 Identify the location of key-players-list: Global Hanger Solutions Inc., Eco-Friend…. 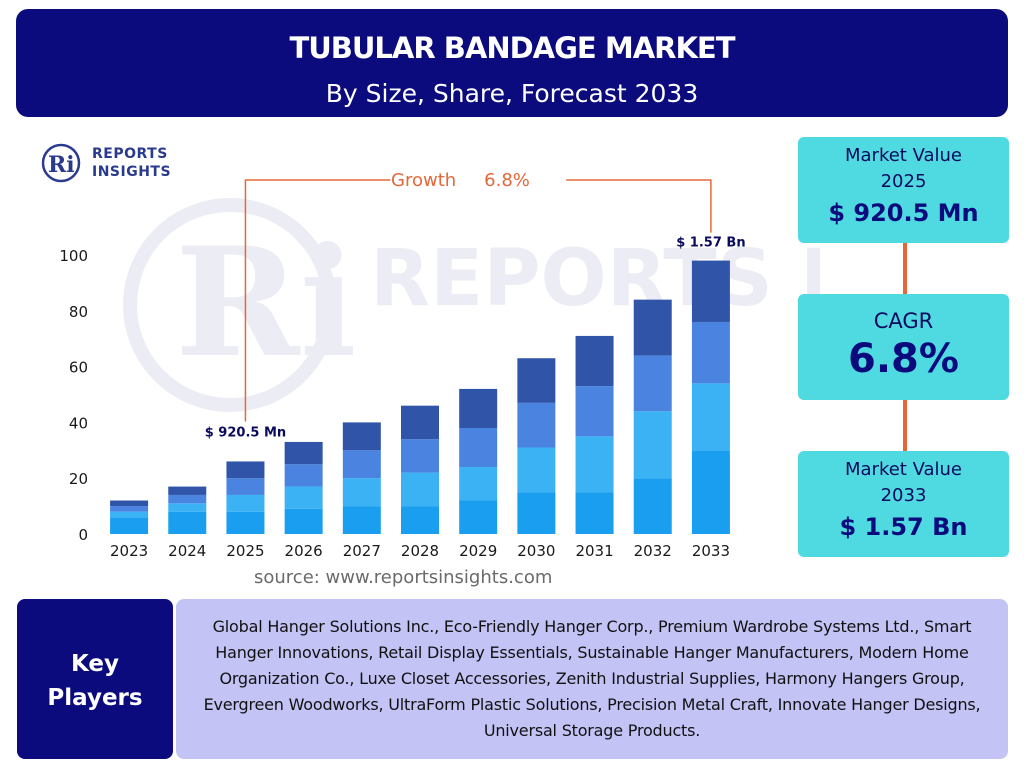
(592, 678).